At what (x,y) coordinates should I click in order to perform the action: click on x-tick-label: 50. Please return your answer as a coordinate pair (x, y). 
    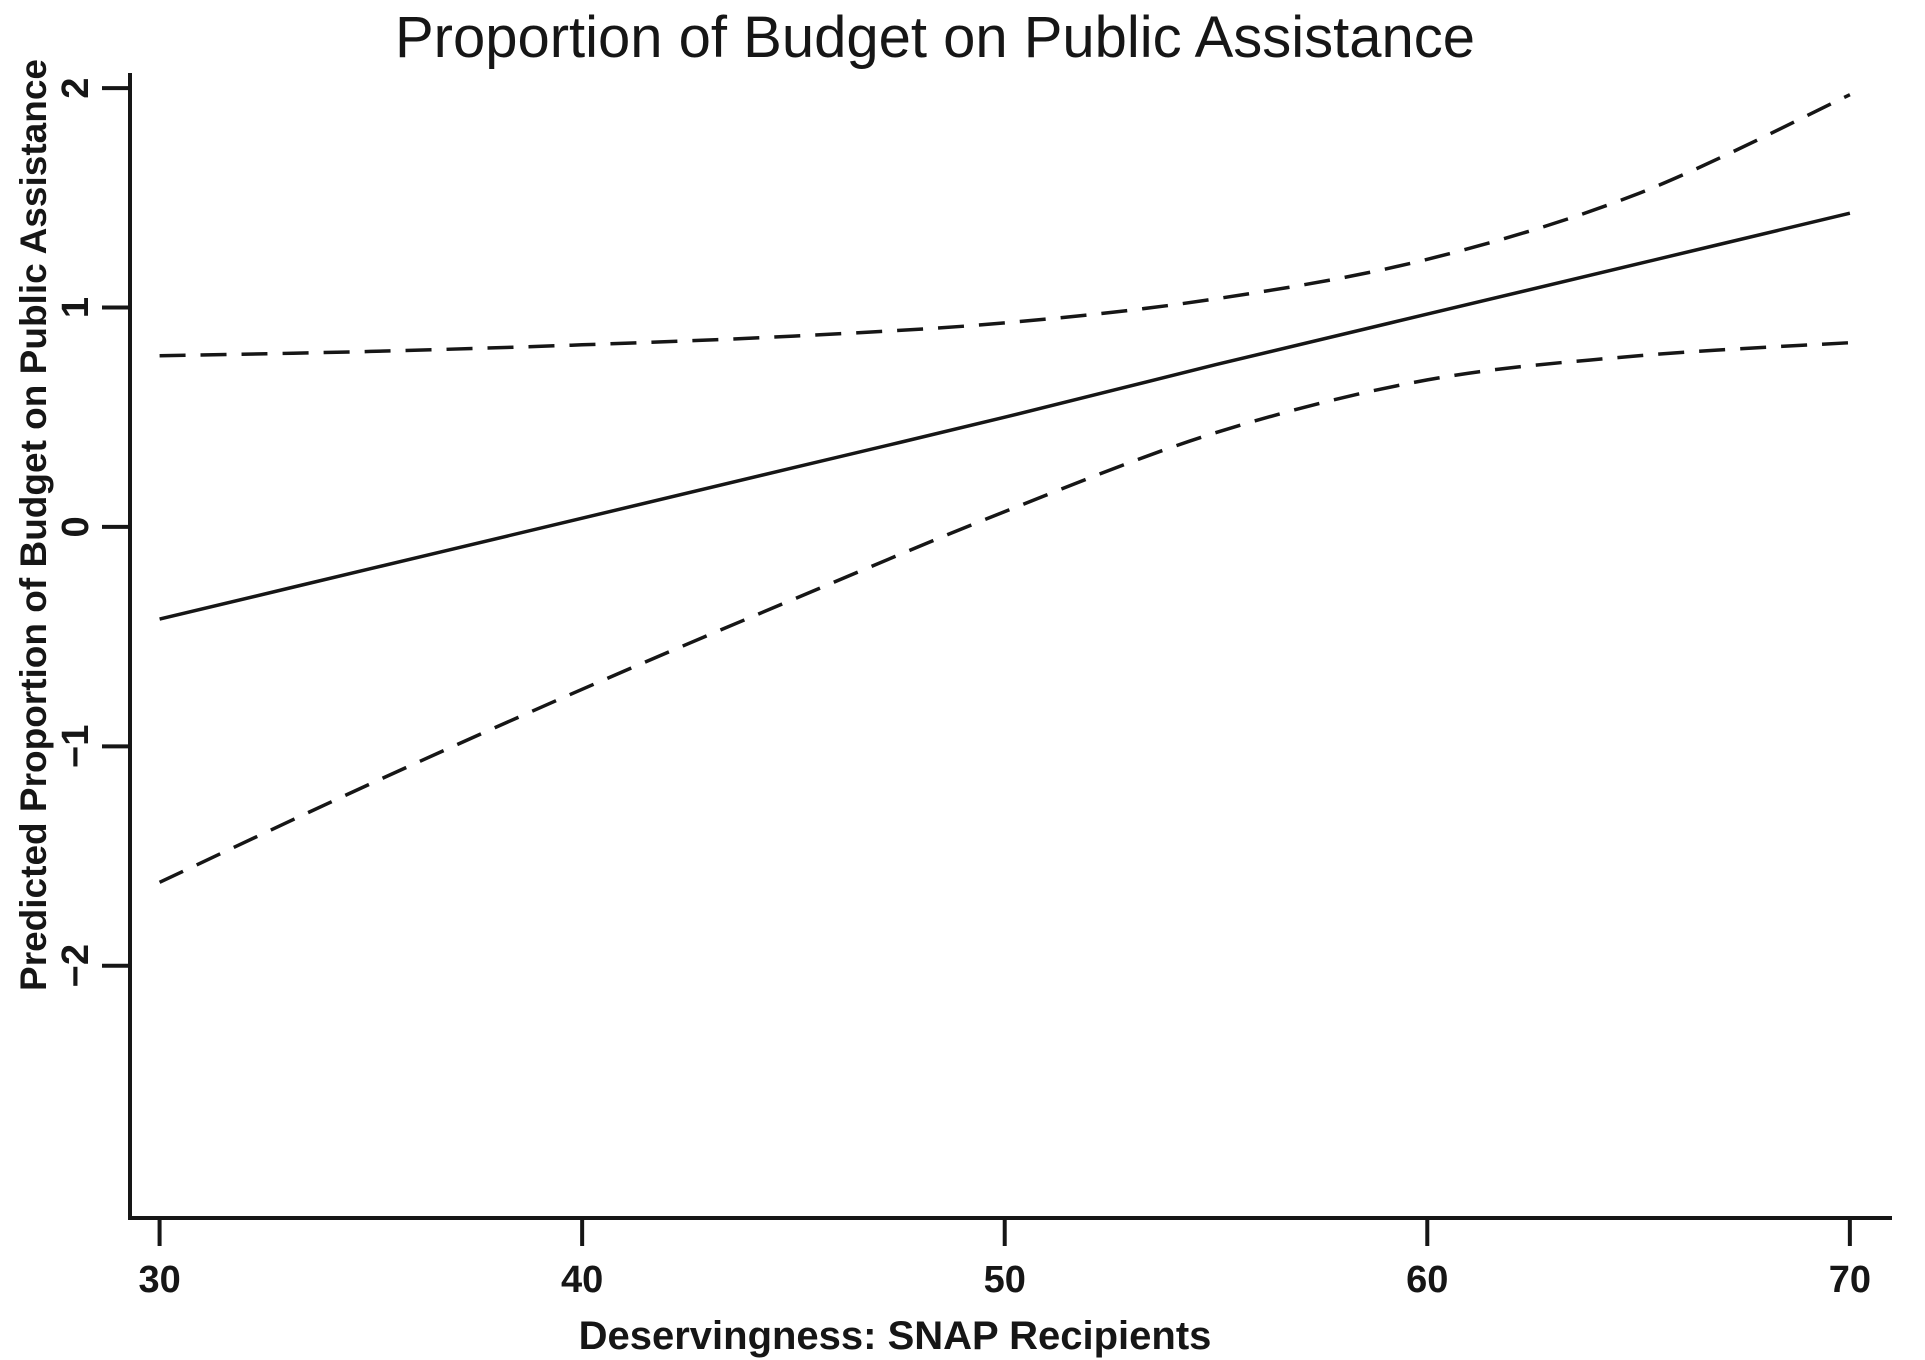
    Looking at the image, I should click on (1005, 1280).